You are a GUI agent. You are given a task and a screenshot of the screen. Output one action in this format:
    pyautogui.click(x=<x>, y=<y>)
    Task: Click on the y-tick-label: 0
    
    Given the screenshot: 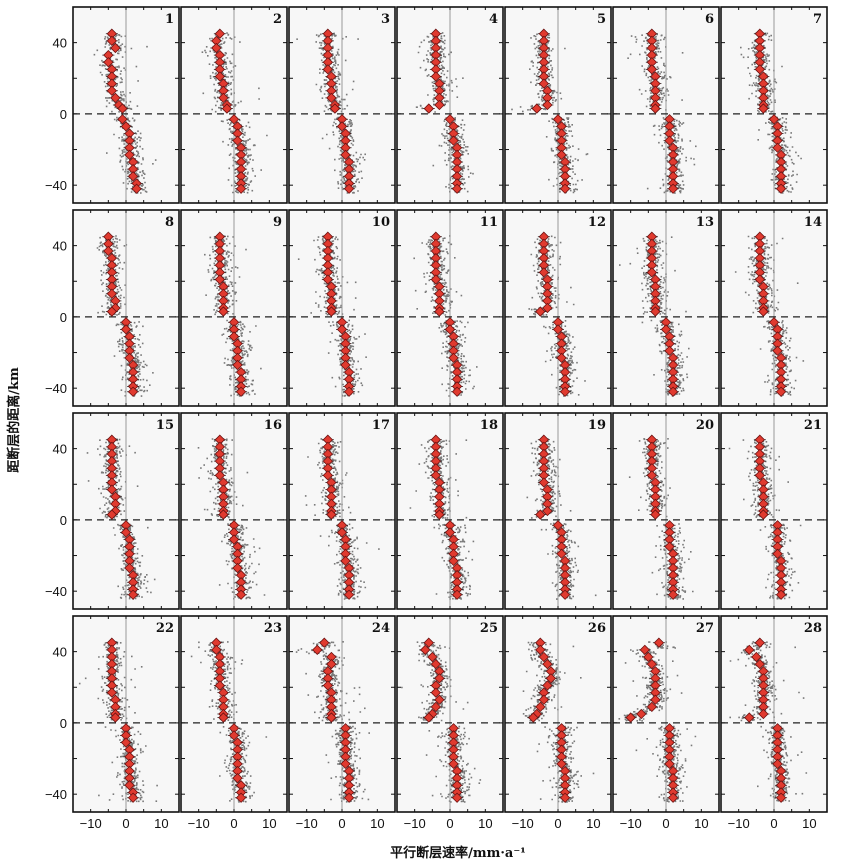 What is the action you would take?
    pyautogui.click(x=63, y=723)
    